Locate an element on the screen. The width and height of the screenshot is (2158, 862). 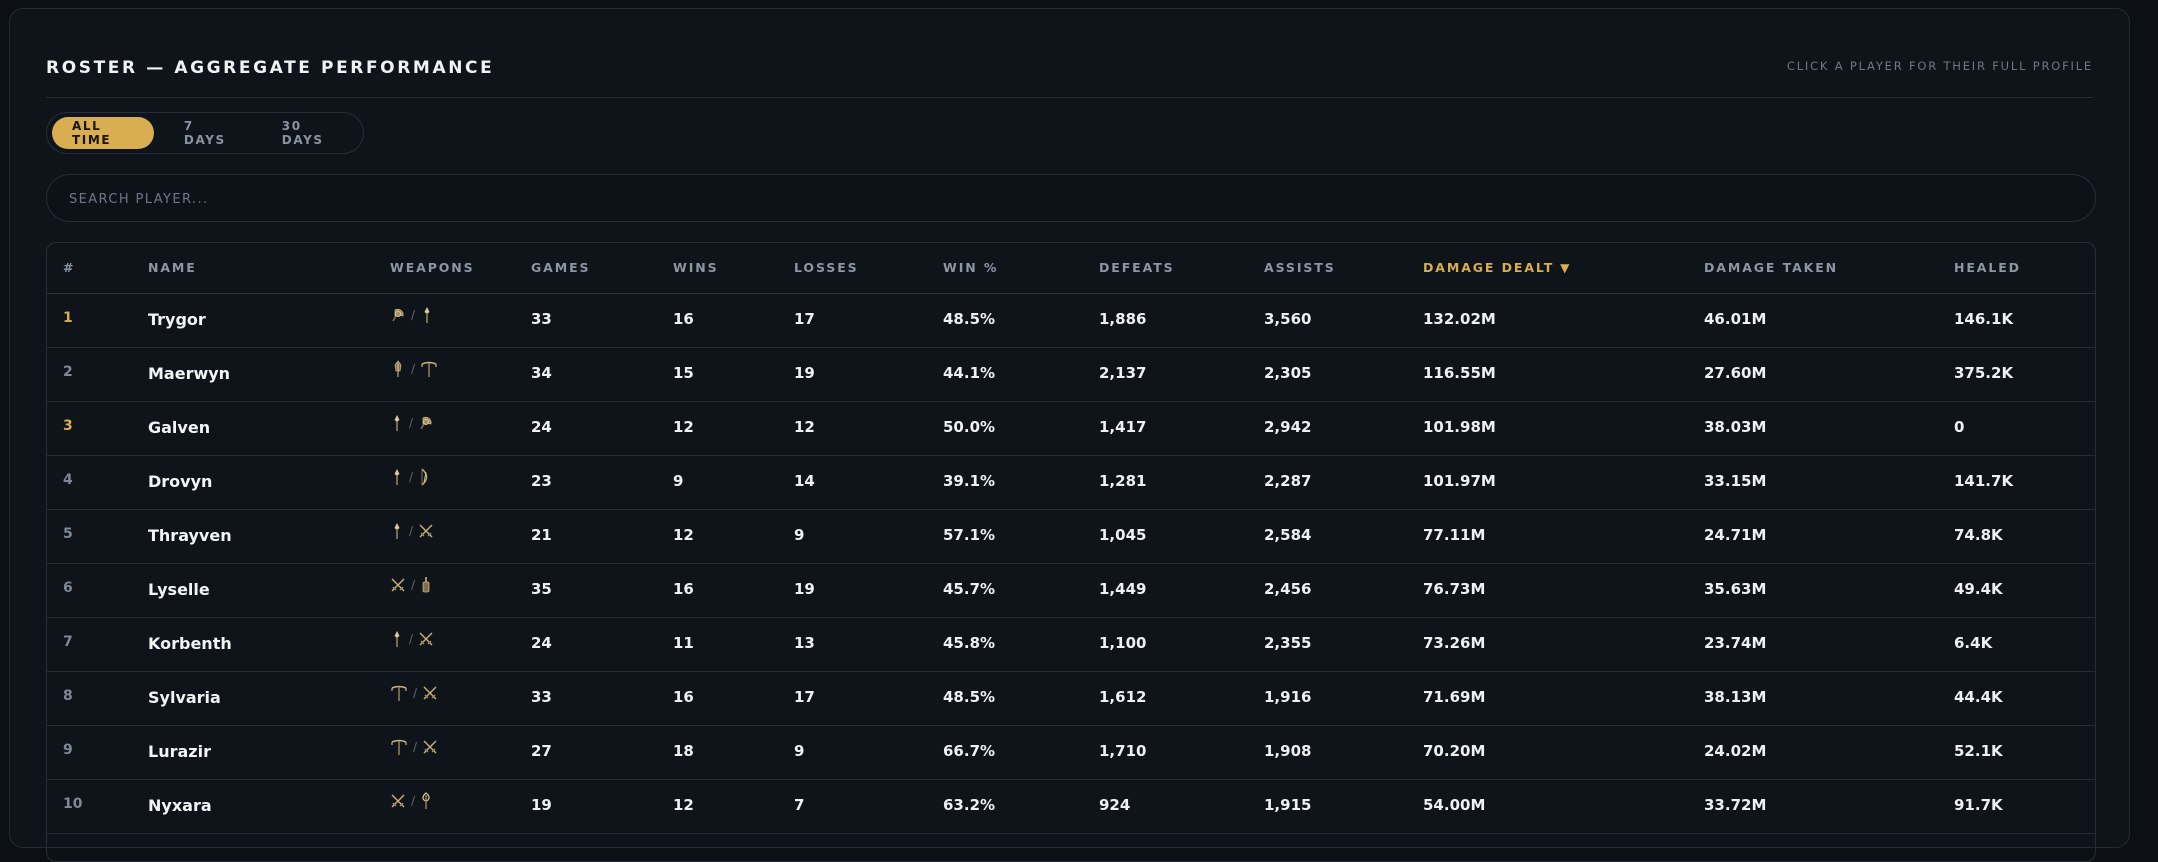
cell-games: 34 is located at coordinates (541, 373).